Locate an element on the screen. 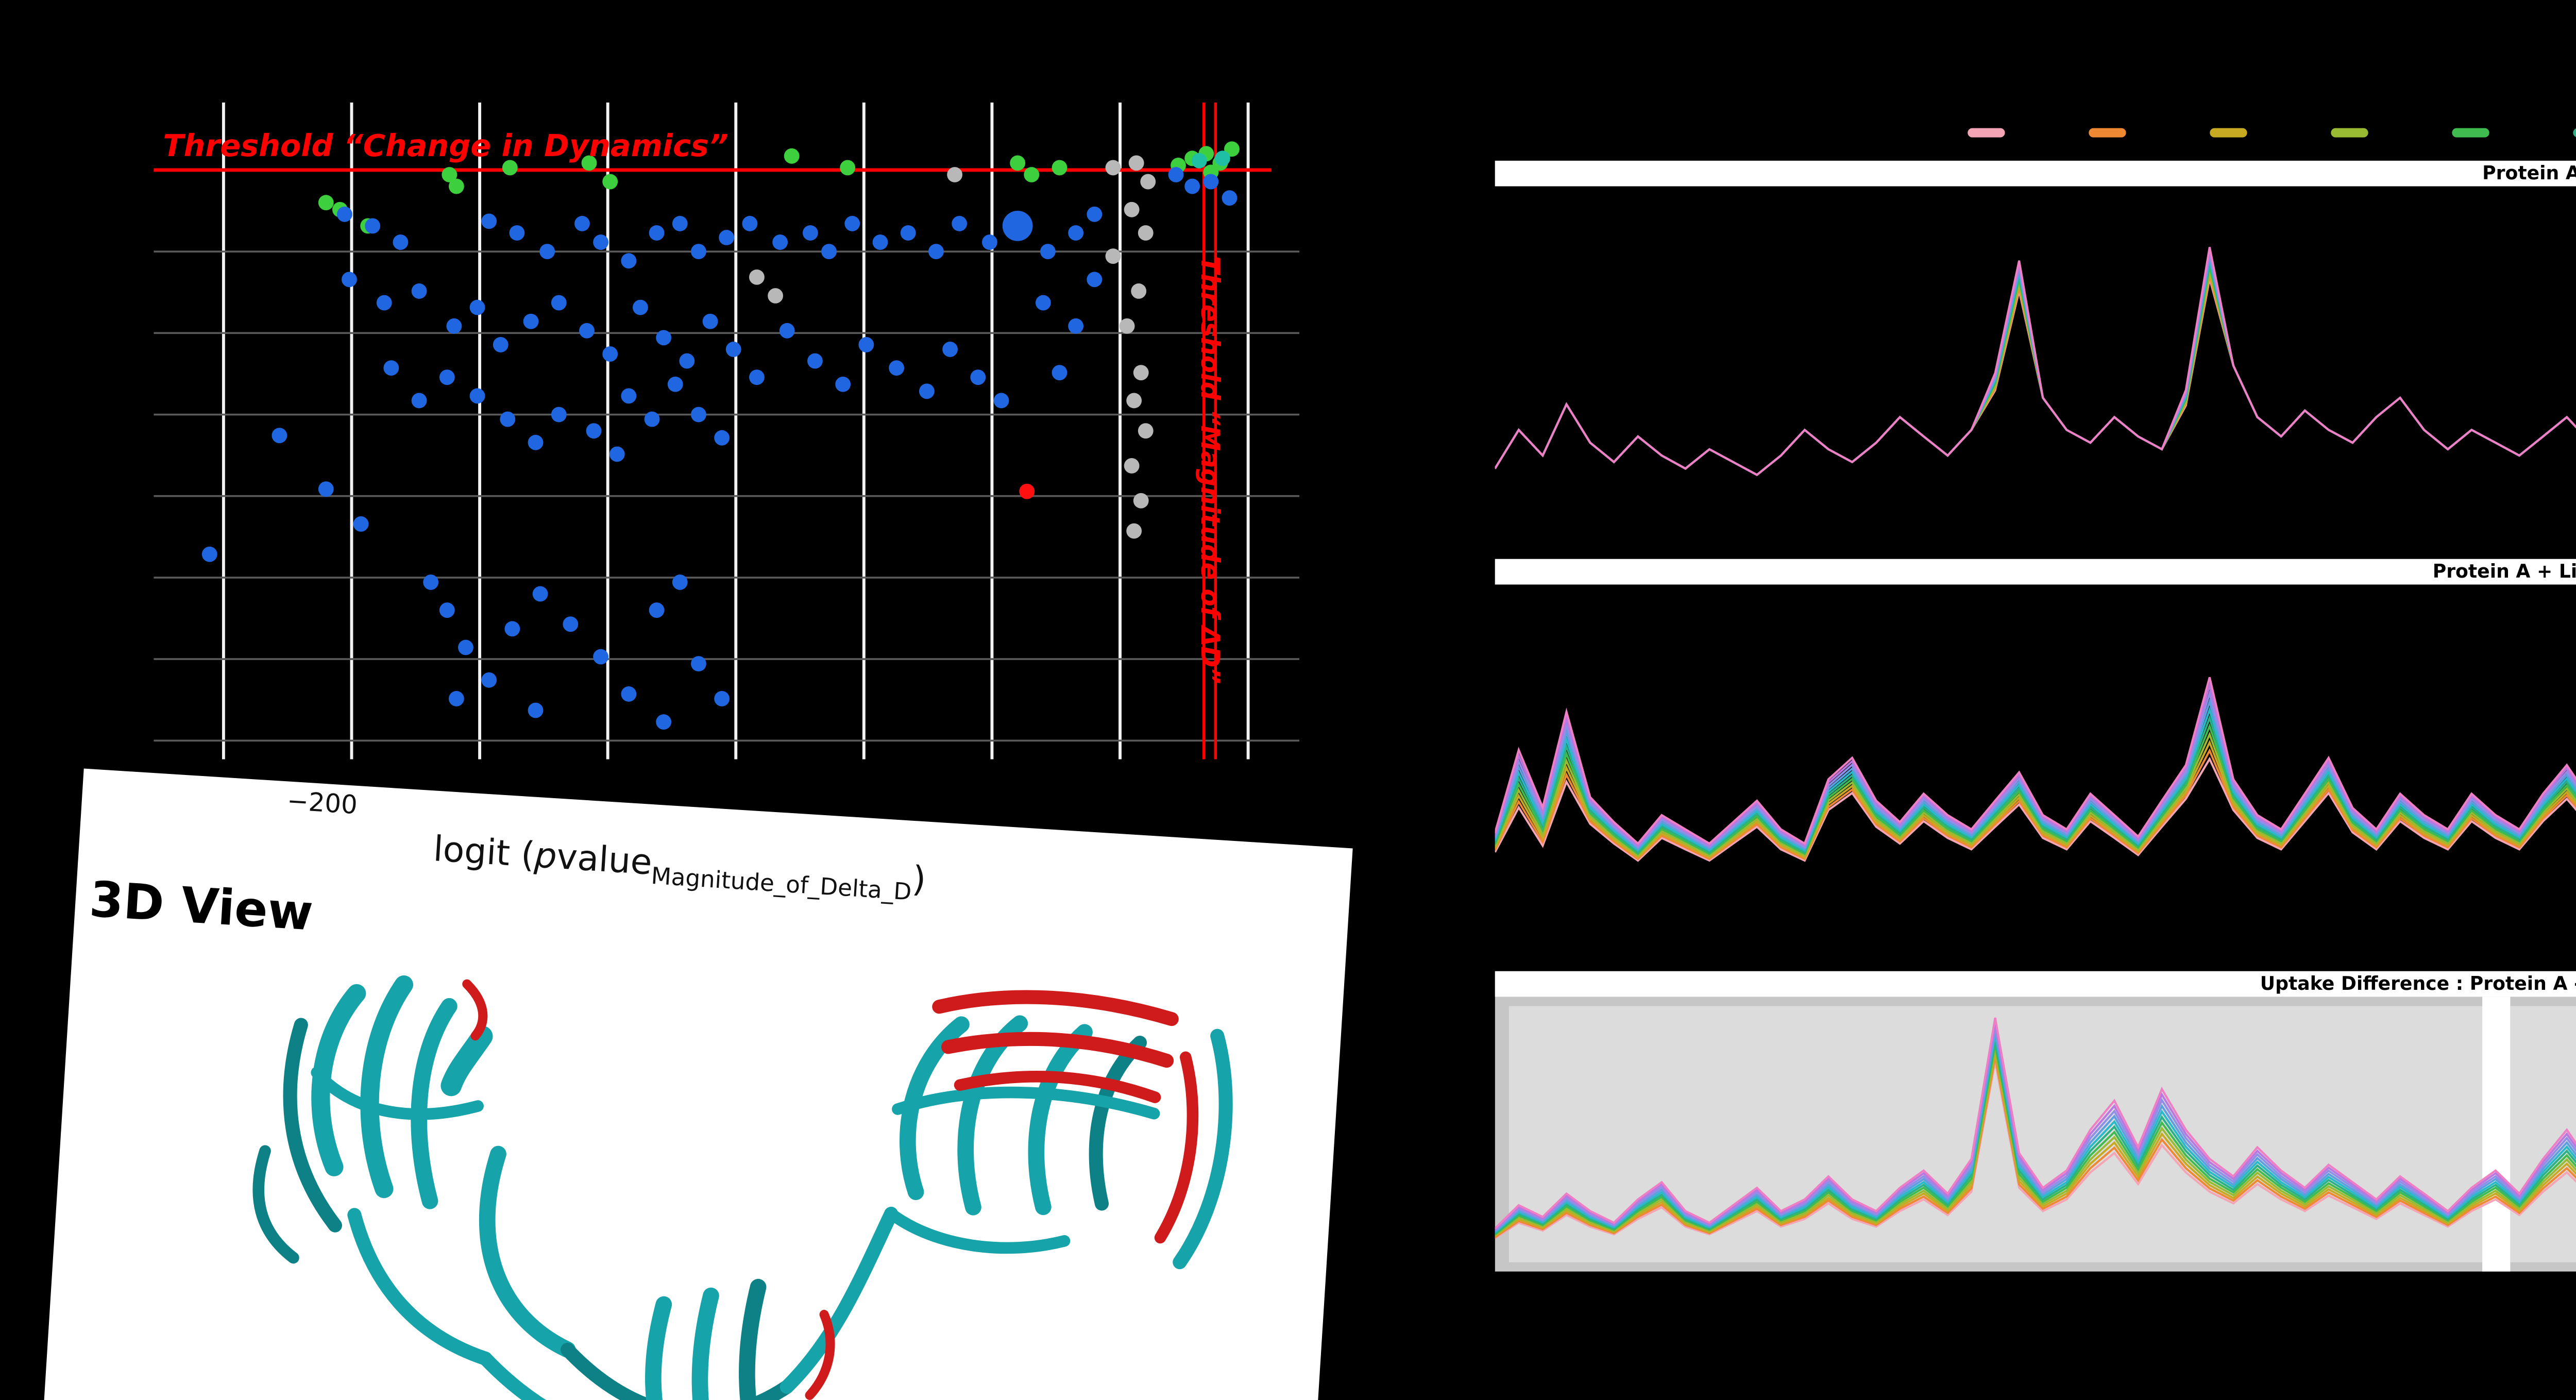  uptake-chart-protein-a-ligand is located at coordinates (2035, 760).